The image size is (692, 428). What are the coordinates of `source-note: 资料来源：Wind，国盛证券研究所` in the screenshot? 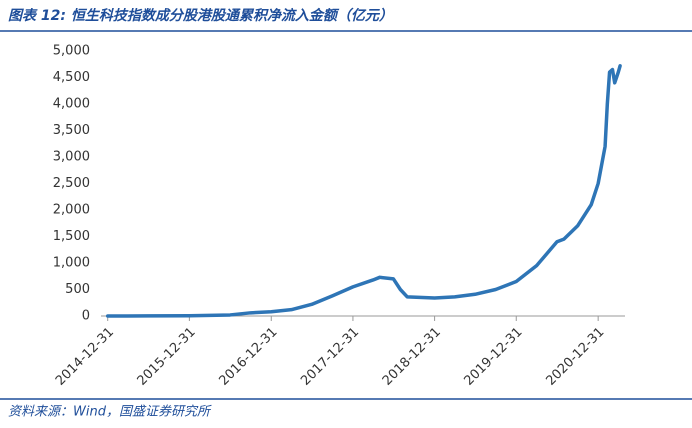 It's located at (110, 412).